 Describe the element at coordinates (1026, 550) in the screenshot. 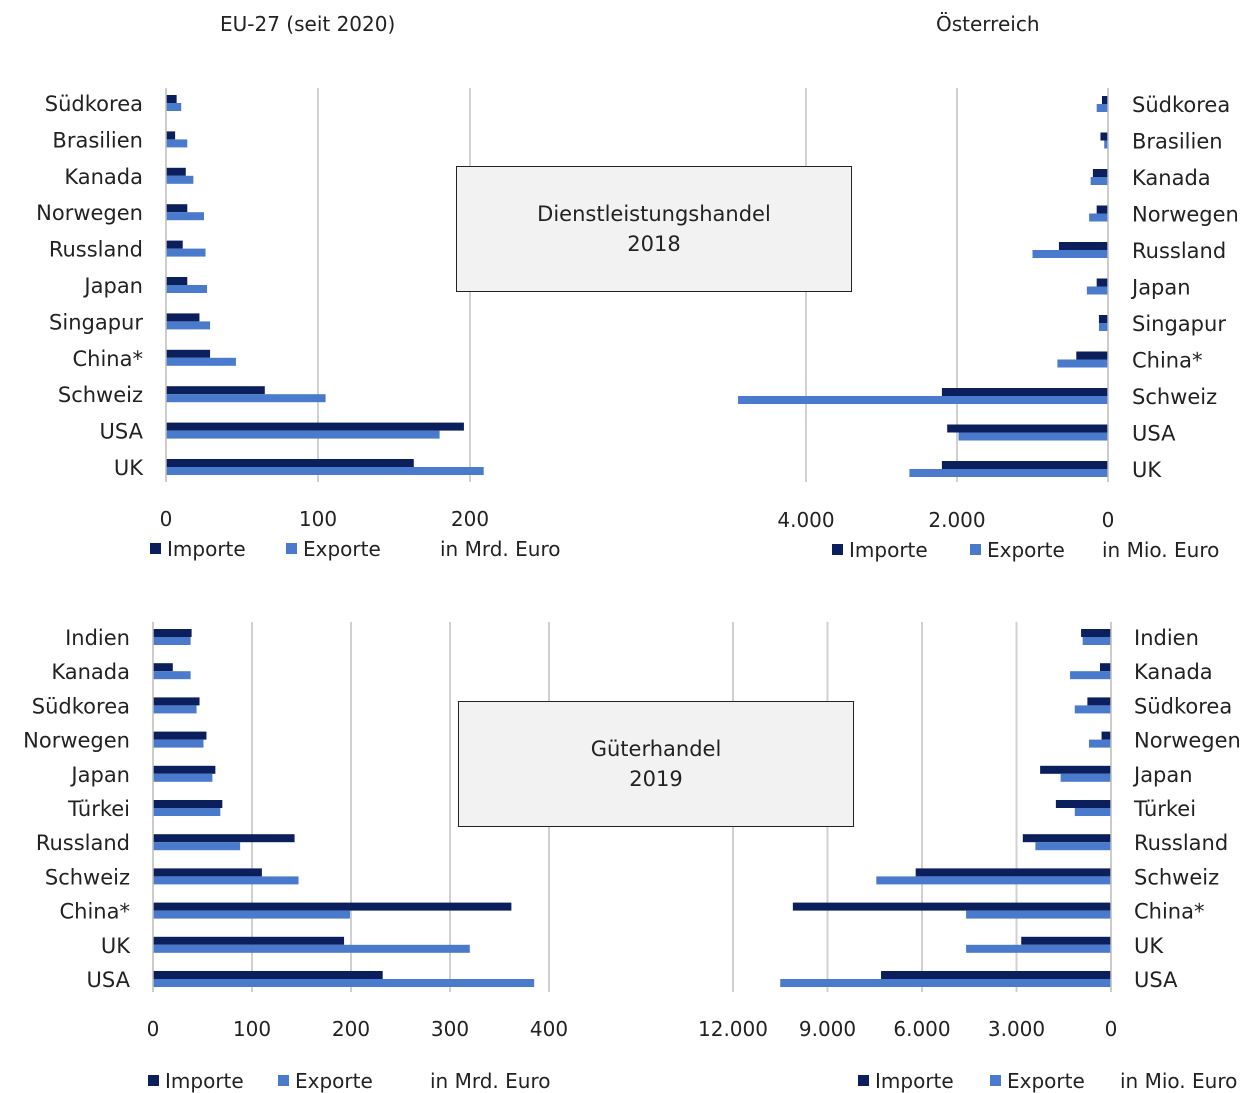

I see `services_at-legend-label: Exporte` at that location.